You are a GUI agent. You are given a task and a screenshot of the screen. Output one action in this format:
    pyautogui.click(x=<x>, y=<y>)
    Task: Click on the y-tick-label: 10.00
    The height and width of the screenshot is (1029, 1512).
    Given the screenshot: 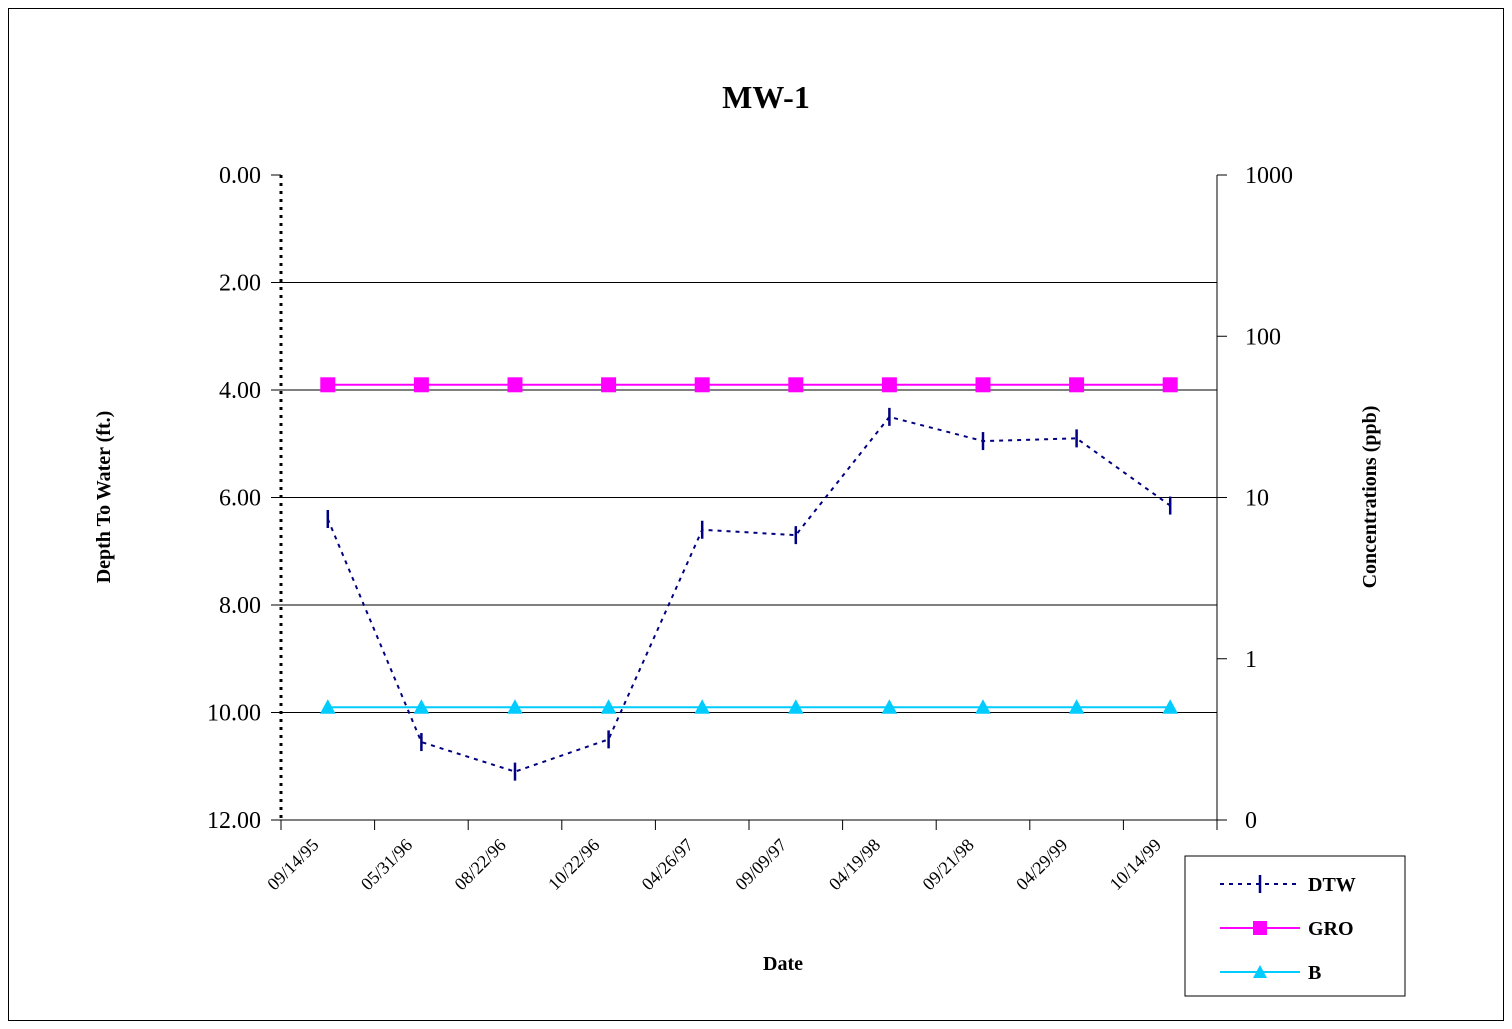 What is the action you would take?
    pyautogui.click(x=234, y=714)
    